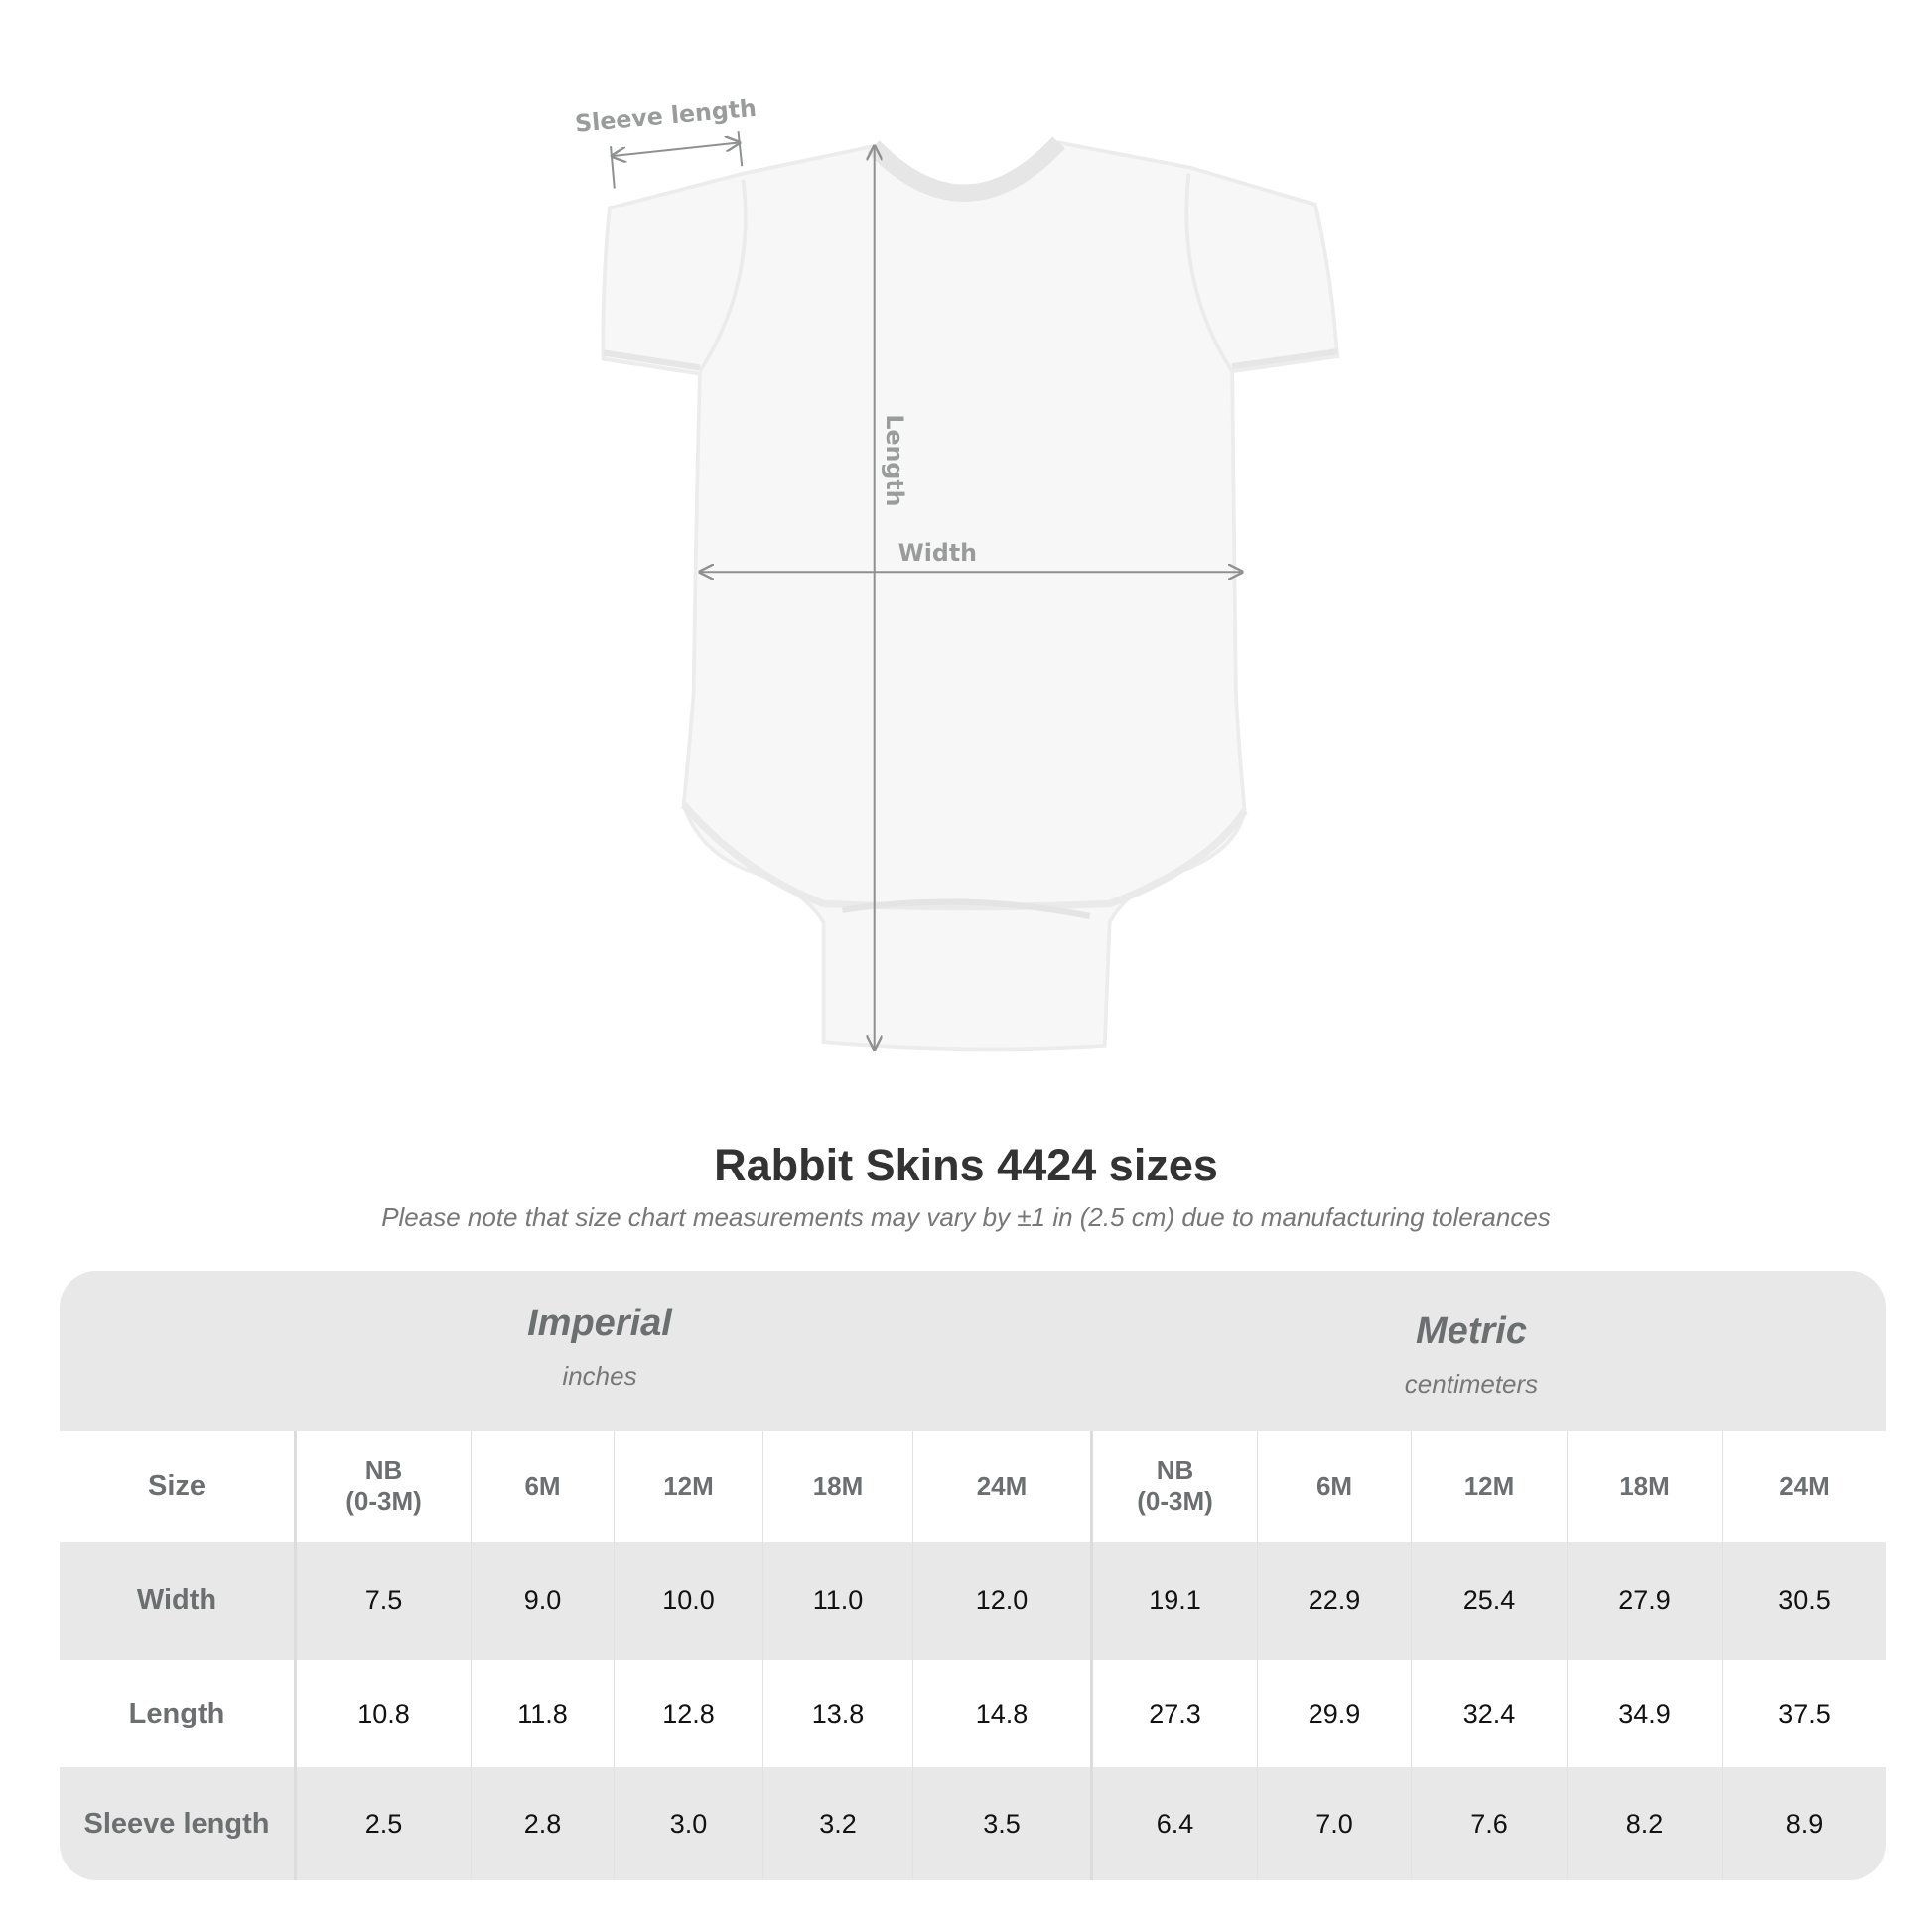 Image resolution: width=1932 pixels, height=1932 pixels. I want to click on imperial-value: 9.0, so click(542, 1601).